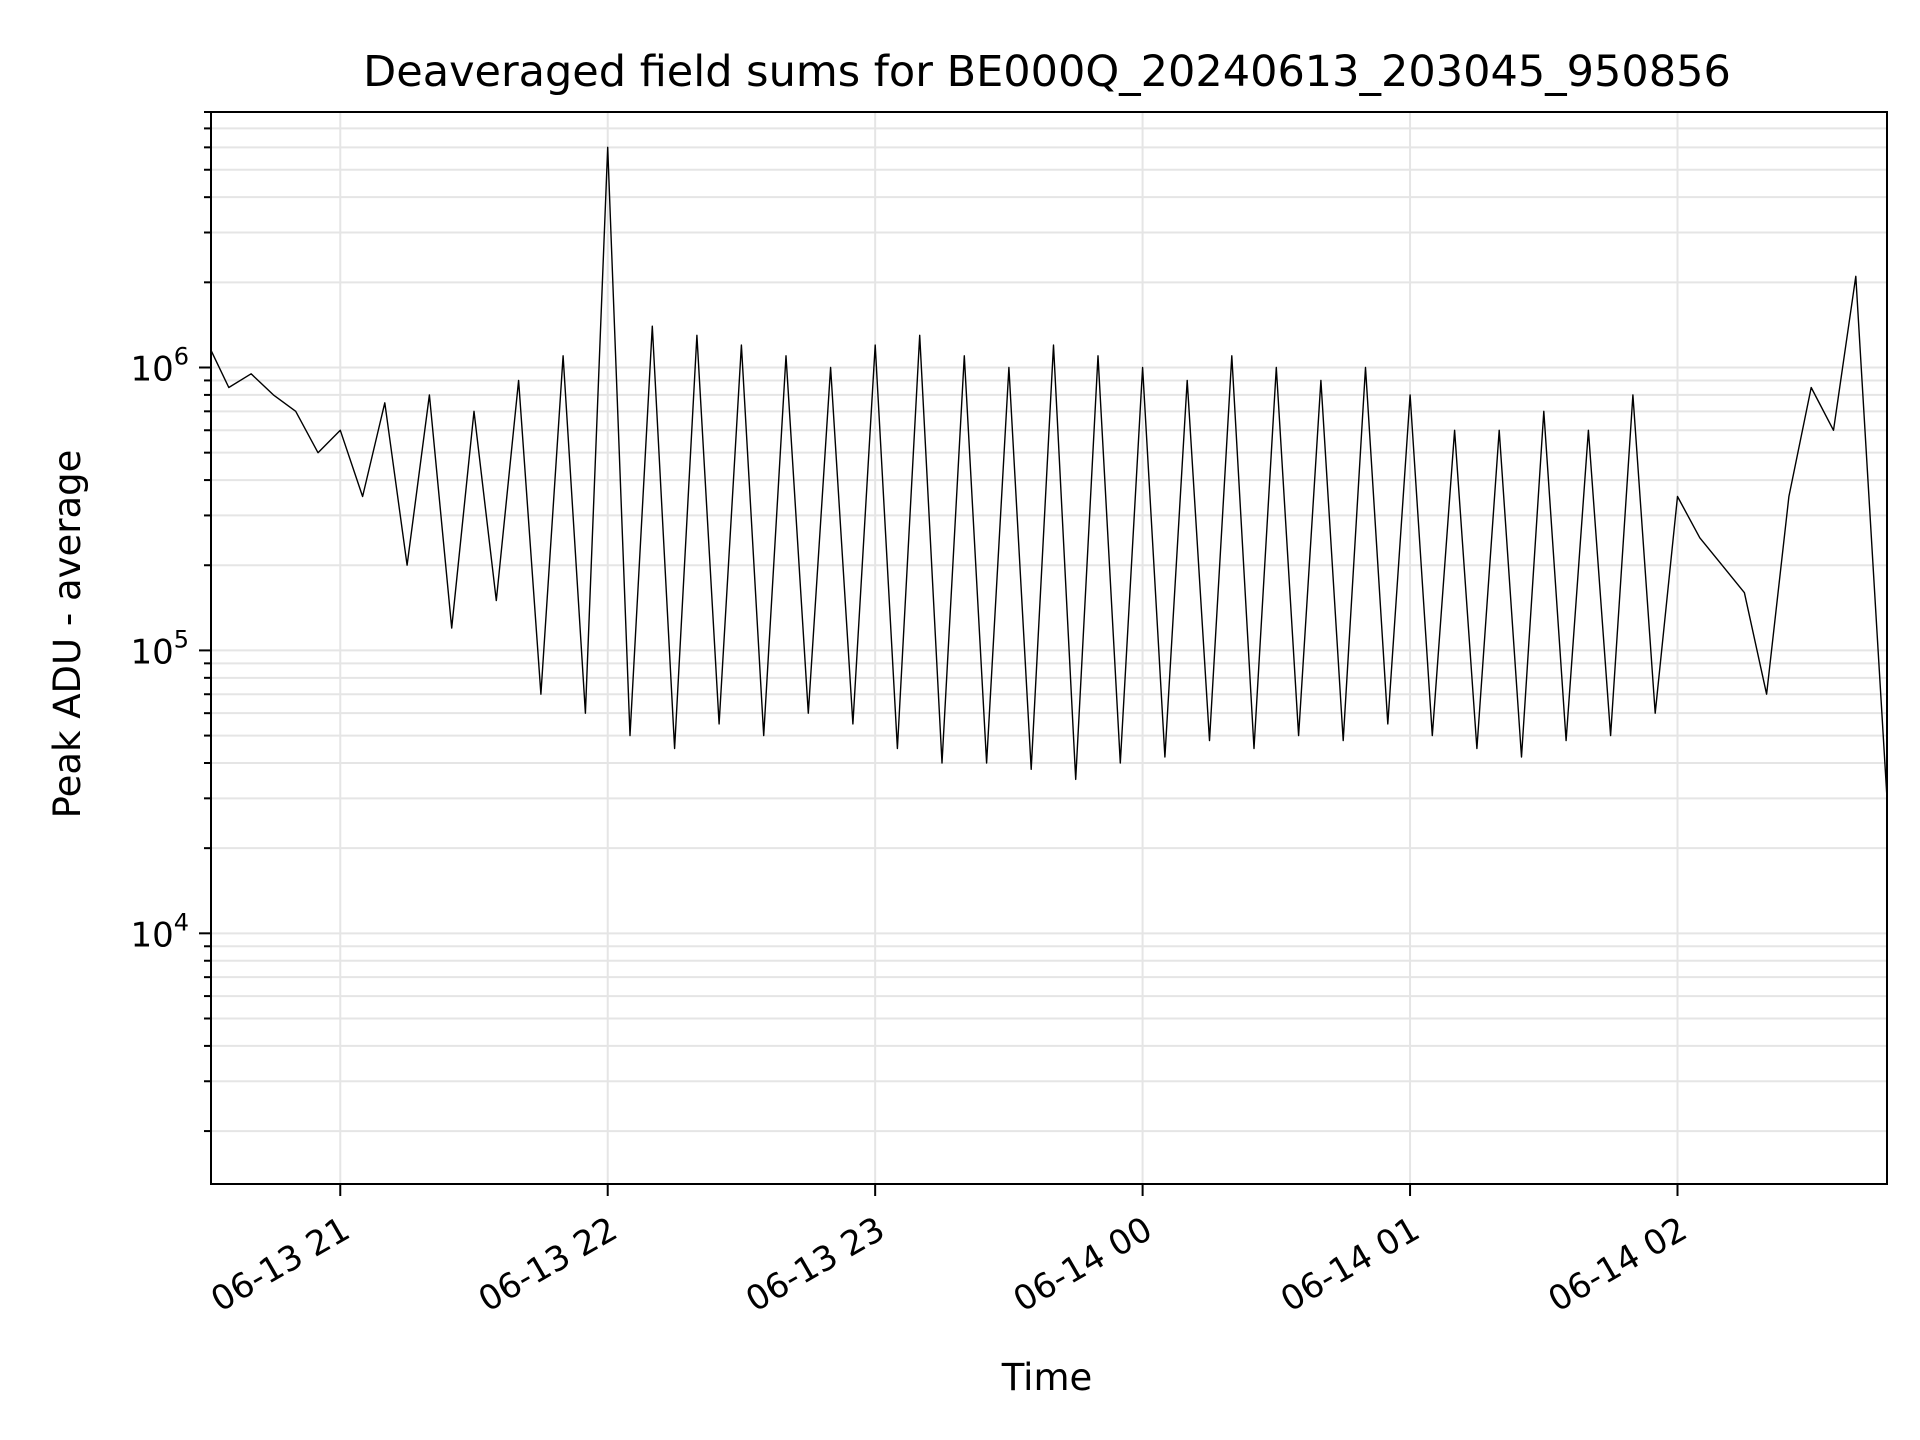  What do you see at coordinates (170, 622) in the screenshot?
I see `y-axis: 10⁴ 10⁵ 10⁶` at bounding box center [170, 622].